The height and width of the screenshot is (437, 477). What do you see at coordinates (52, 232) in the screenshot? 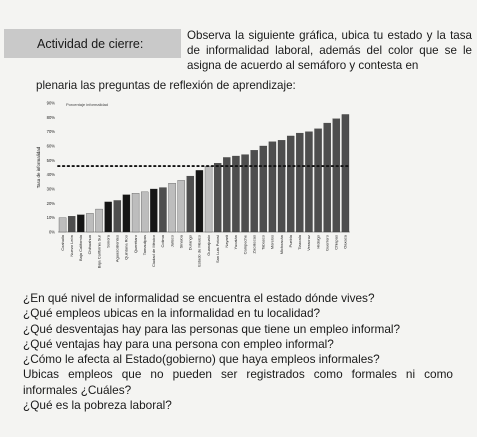
I see `y-tick-label: 0%` at bounding box center [52, 232].